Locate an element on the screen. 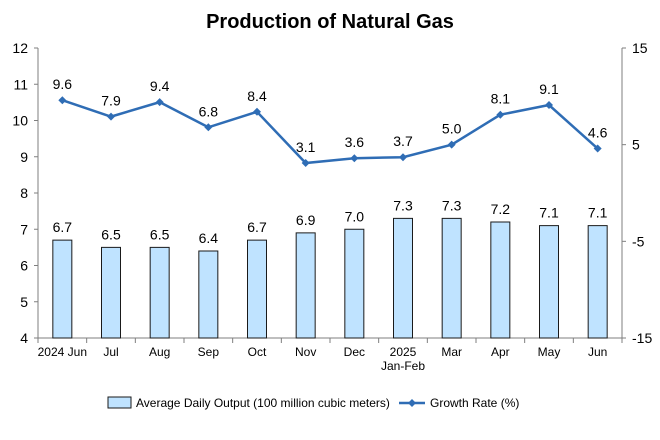  line-data-label: 9.6 is located at coordinates (63, 84).